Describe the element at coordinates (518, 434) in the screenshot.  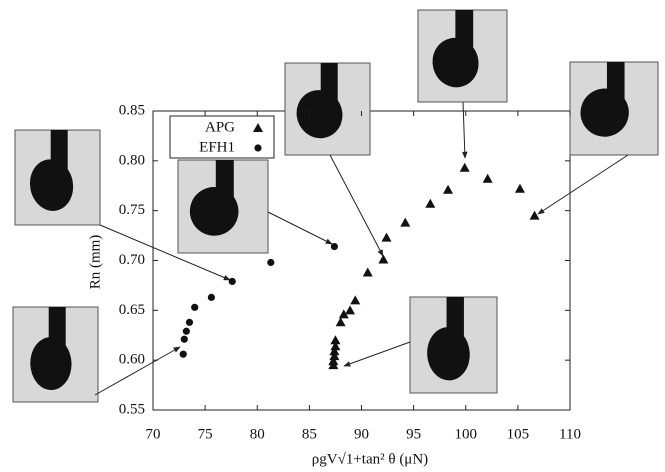
I see `x-tick-label: 105` at that location.